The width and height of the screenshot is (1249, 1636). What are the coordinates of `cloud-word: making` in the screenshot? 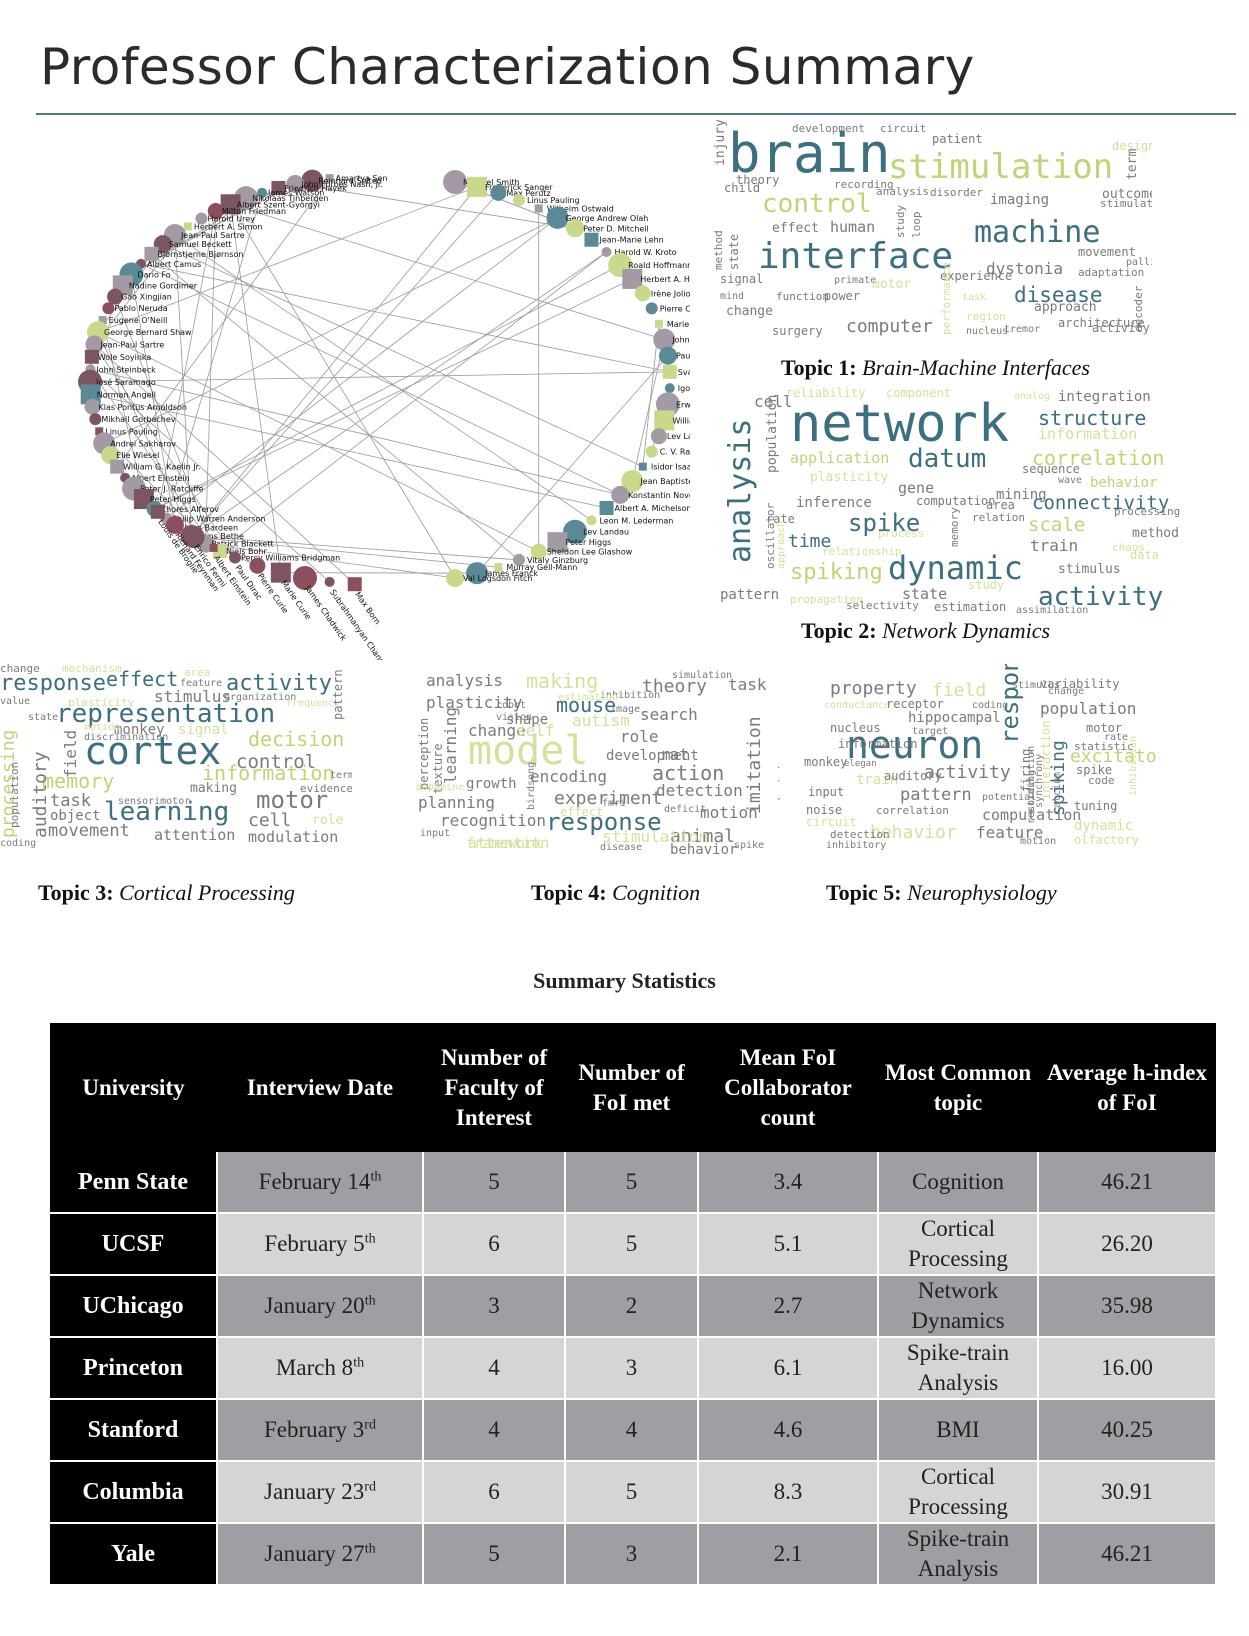 It's located at (213, 788).